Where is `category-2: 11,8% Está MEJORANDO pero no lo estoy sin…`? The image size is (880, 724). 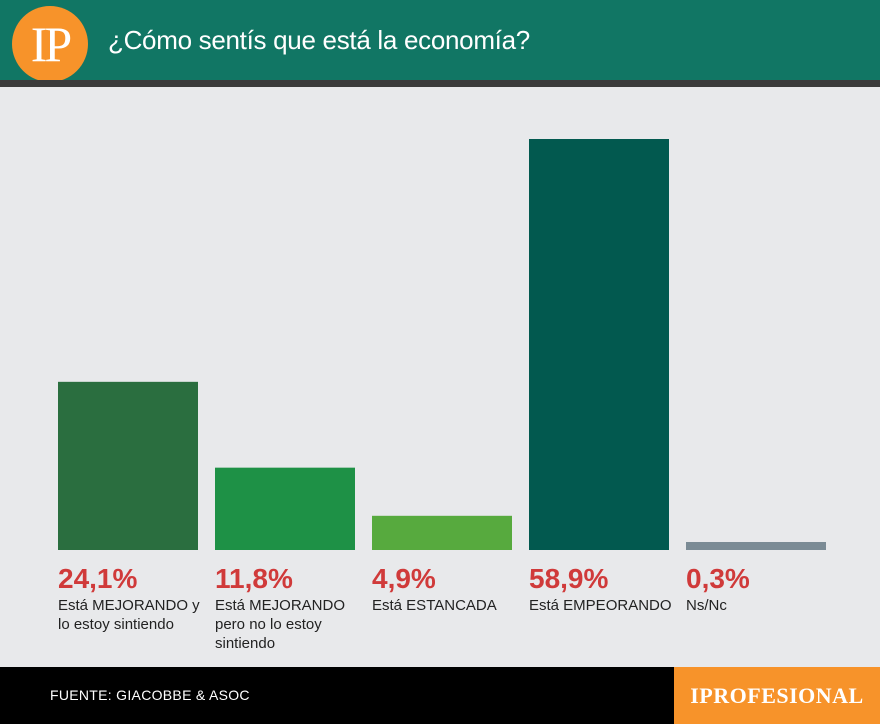 category-2: 11,8% Está MEJORANDO pero no lo estoy sin… is located at coordinates (290, 608).